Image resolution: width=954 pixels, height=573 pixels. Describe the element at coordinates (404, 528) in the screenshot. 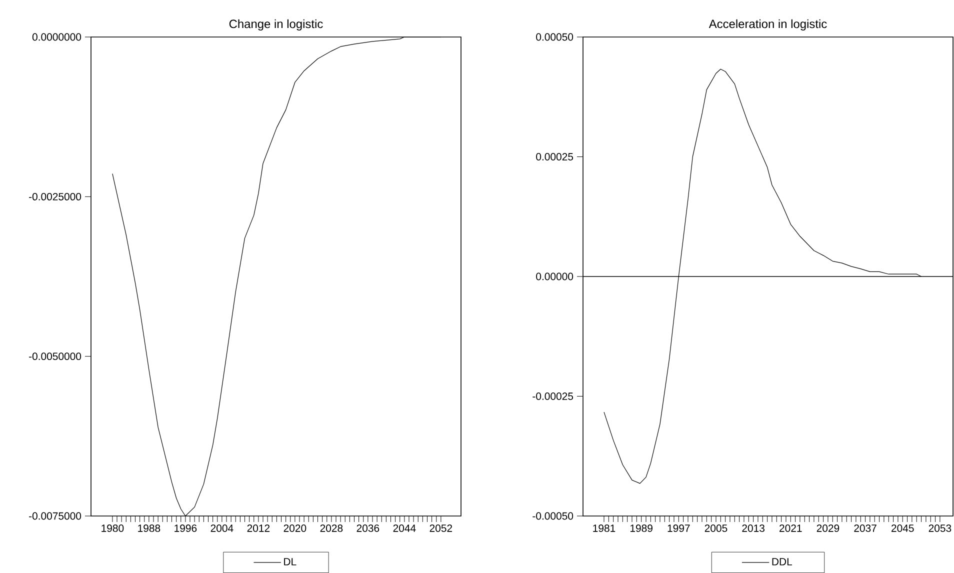

I see `x-tick-label: 2044` at that location.